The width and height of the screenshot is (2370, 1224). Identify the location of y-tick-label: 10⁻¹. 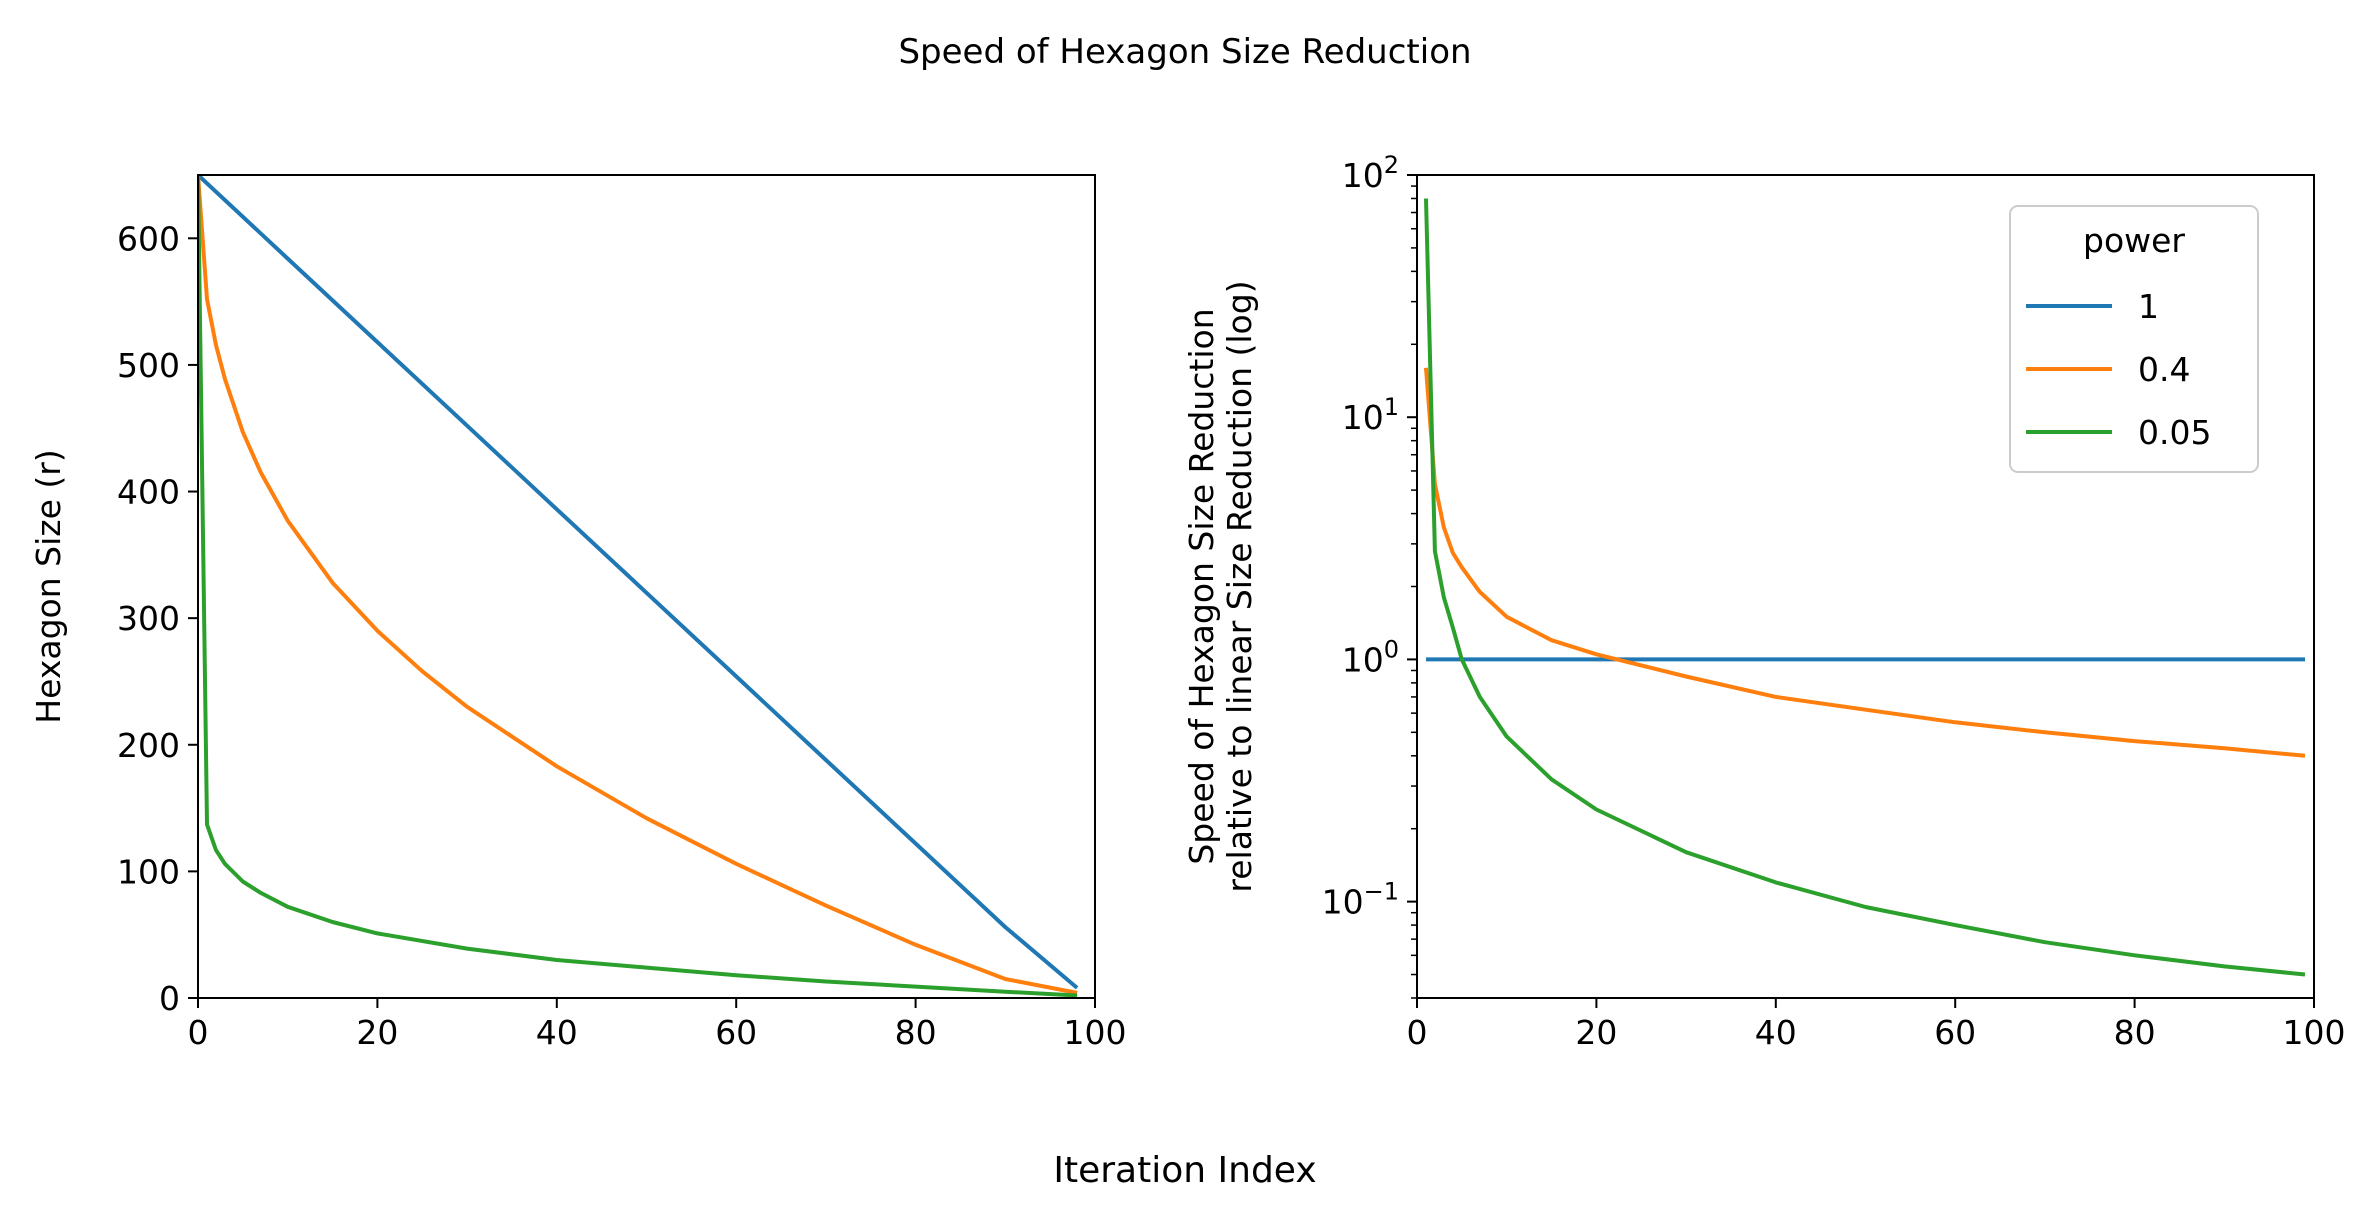
(1360, 900).